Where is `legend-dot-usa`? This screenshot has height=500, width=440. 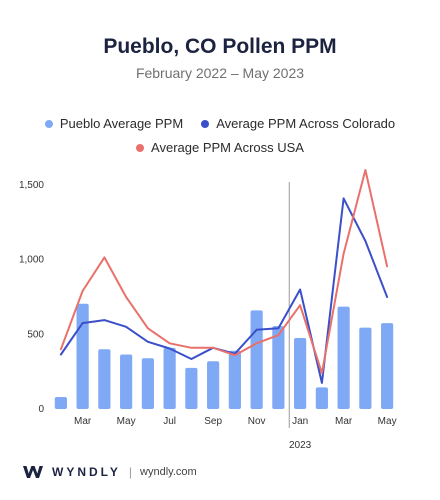
legend-dot-usa is located at coordinates (140, 147).